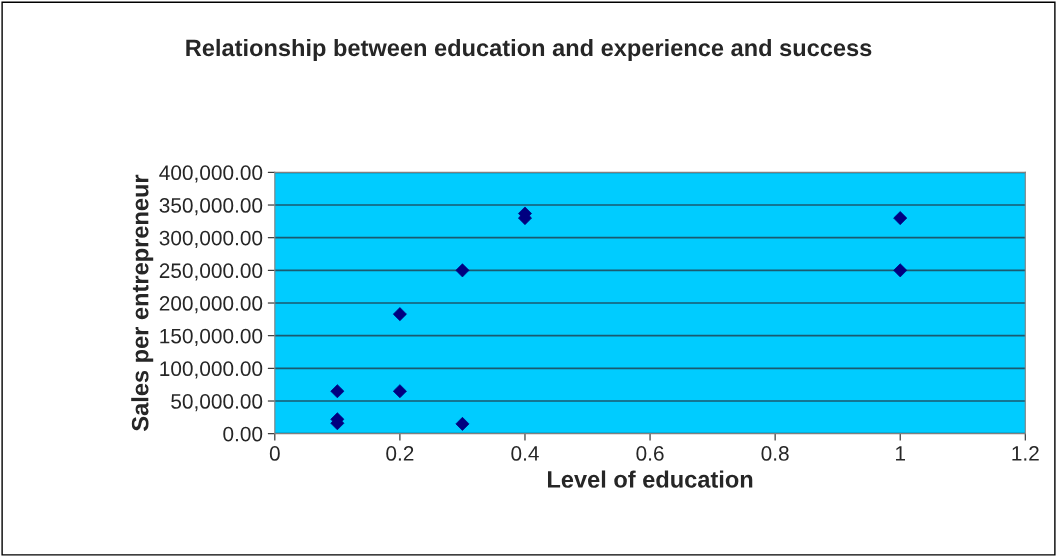 The image size is (1057, 556). I want to click on x-axis-title: Level of education, so click(650, 479).